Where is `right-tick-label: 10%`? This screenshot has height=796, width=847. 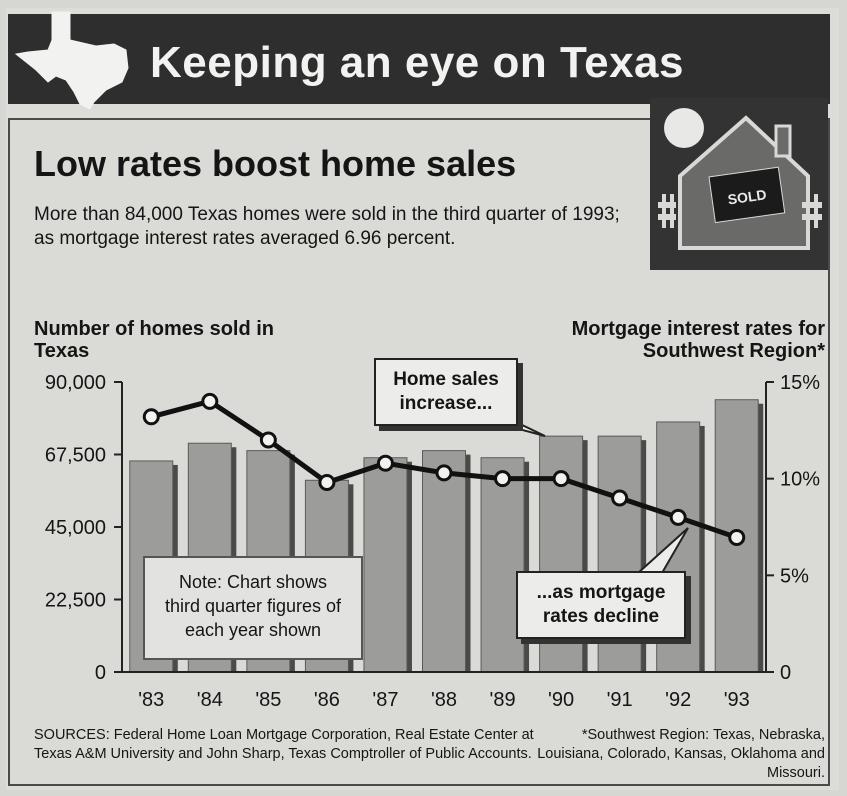 right-tick-label: 10% is located at coordinates (800, 480).